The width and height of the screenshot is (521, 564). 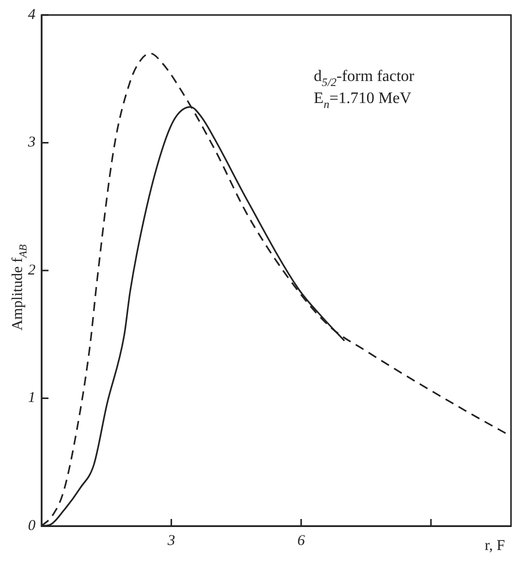 What do you see at coordinates (31, 142) in the screenshot?
I see `y-tick-label: 3` at bounding box center [31, 142].